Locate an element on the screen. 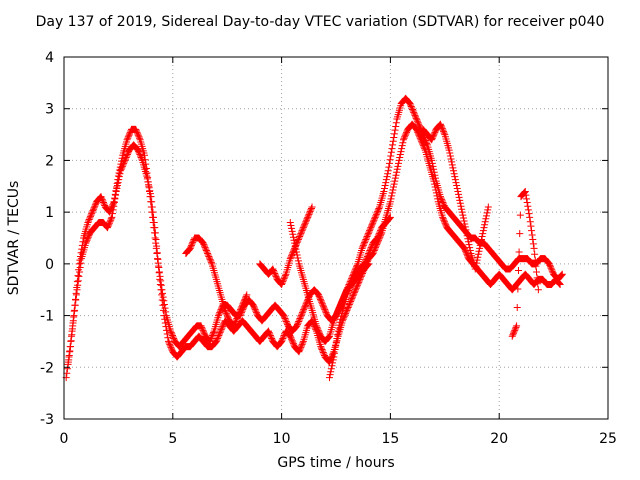  x-tick-label: 25 is located at coordinates (608, 439).